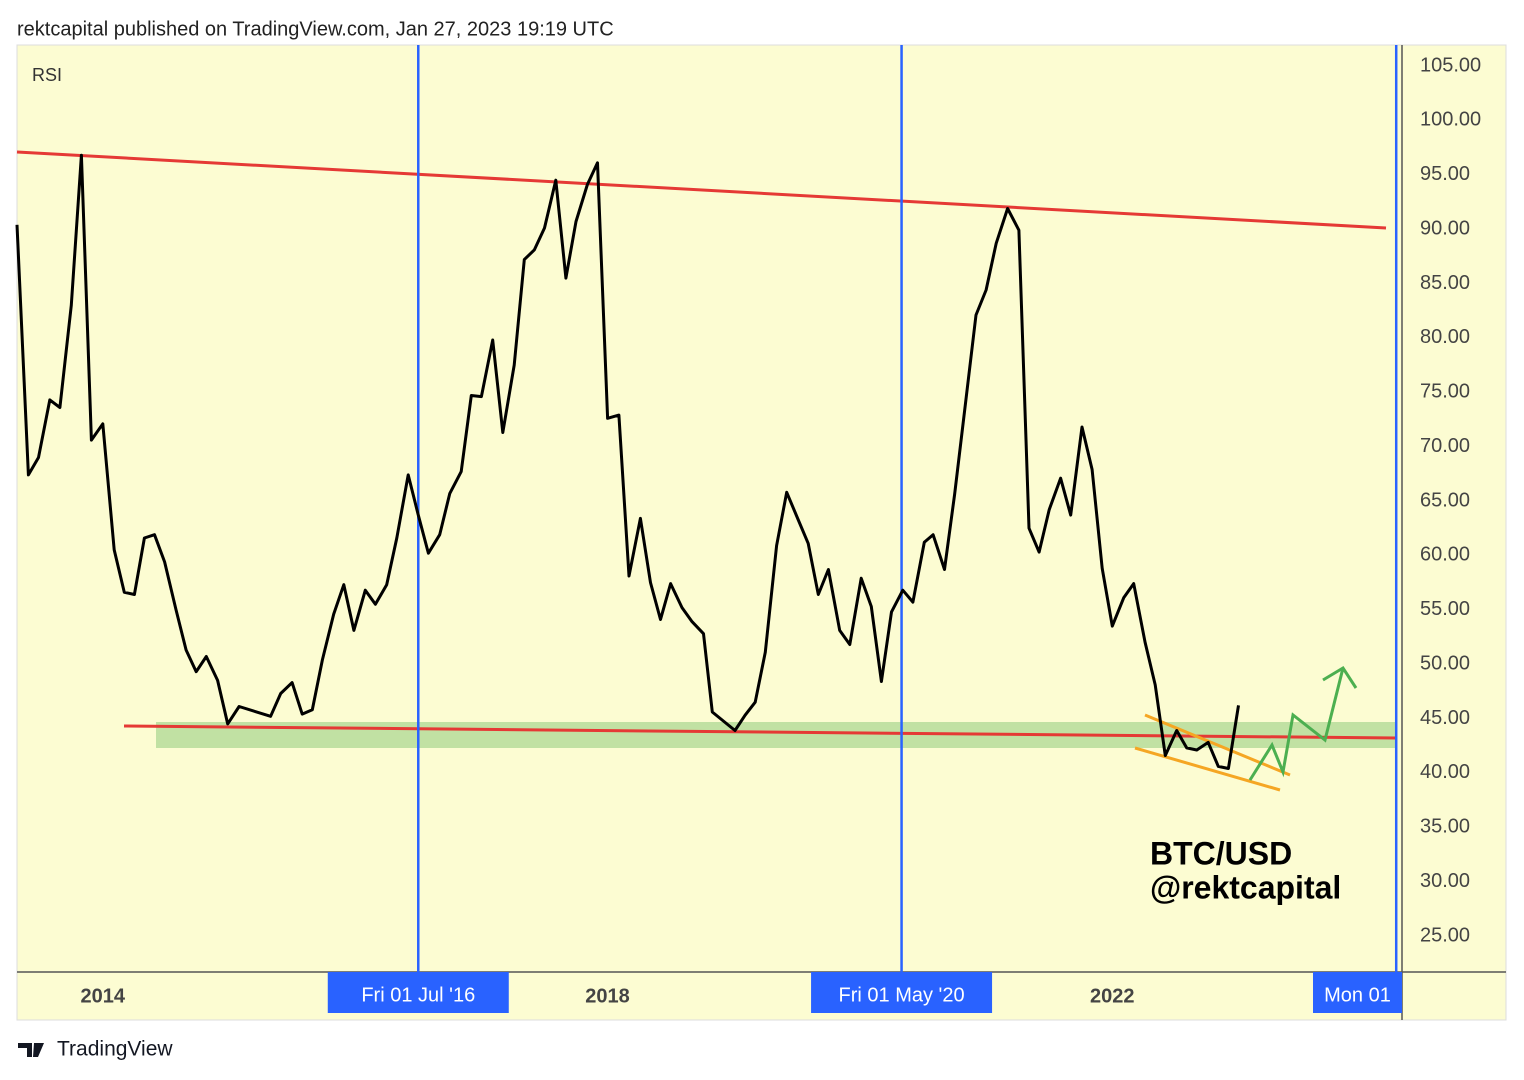  Describe the element at coordinates (103, 996) in the screenshot. I see `x-tick-label: 2014` at that location.